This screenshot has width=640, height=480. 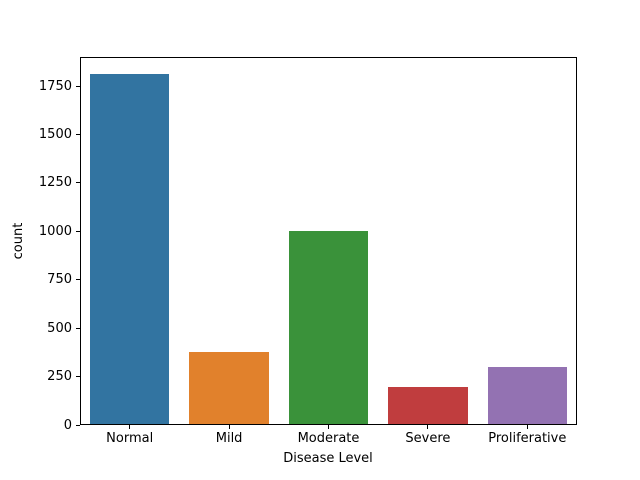 What do you see at coordinates (428, 438) in the screenshot?
I see `x-tick-label-severe: Severe` at bounding box center [428, 438].